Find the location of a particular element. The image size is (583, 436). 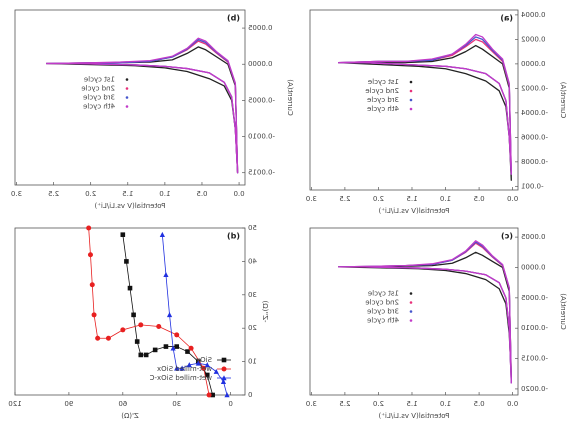

legend-label: wet-milled SiOx is located at coordinates (184, 369).